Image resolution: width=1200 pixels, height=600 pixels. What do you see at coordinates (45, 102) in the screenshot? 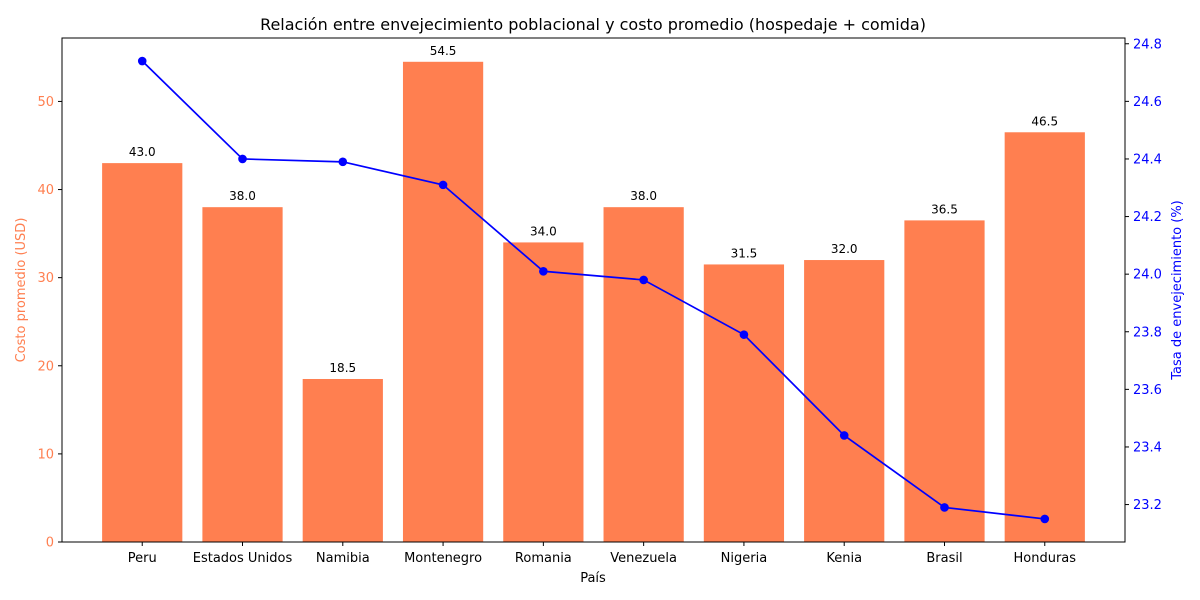
I see `y-left-tick-label: 50` at bounding box center [45, 102].